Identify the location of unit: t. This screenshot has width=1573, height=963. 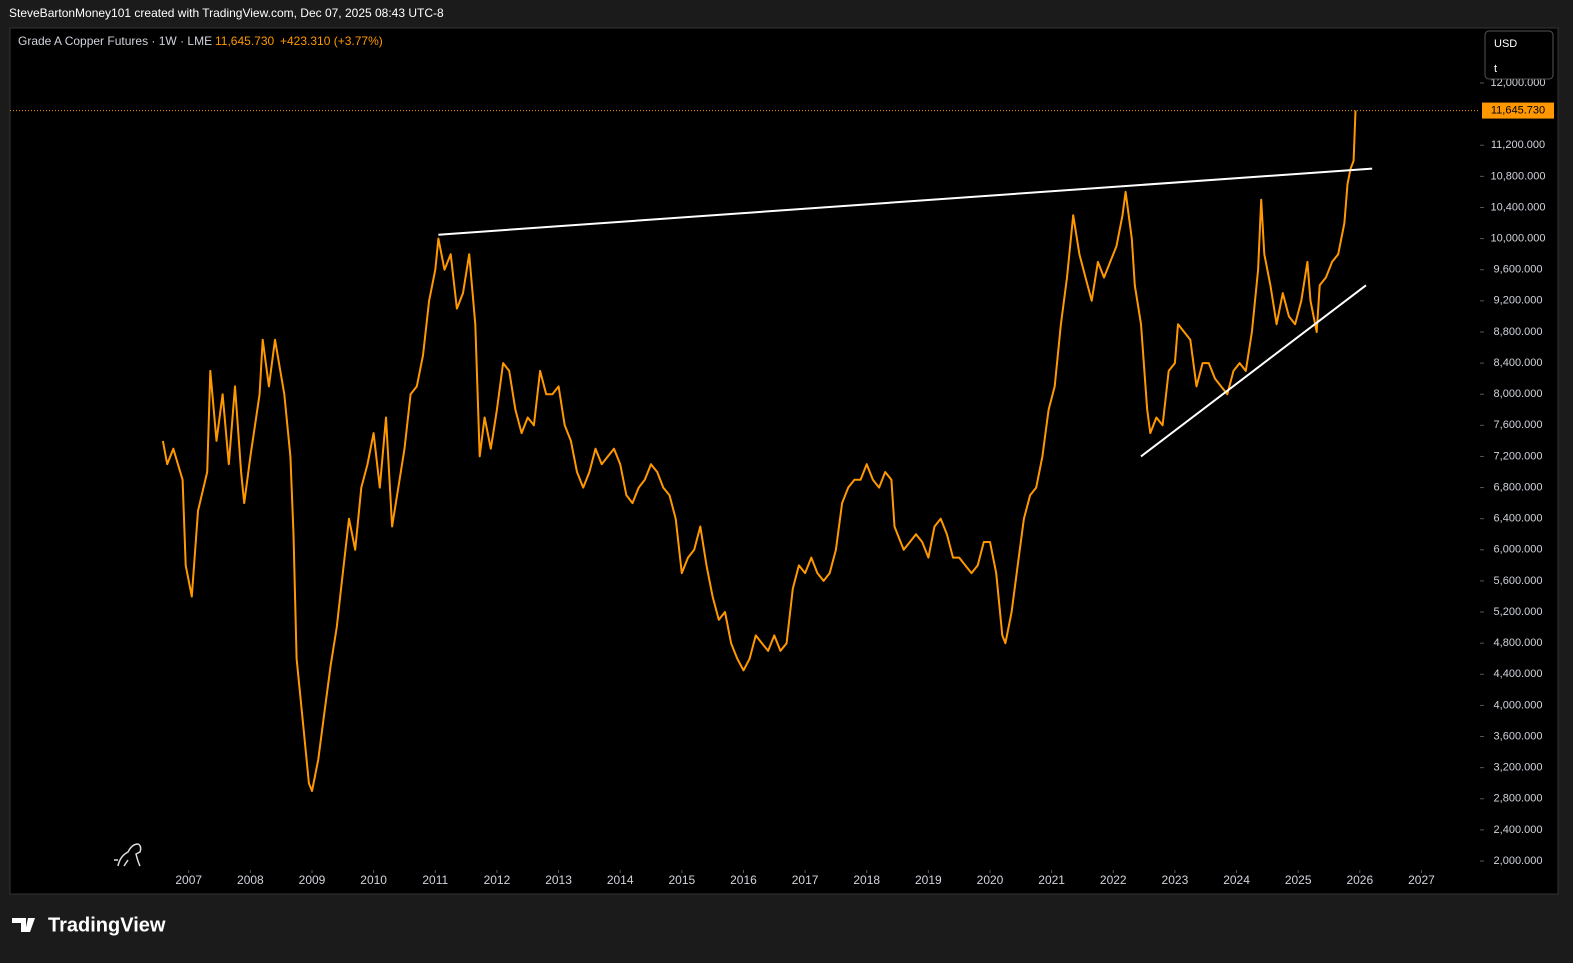
(1495, 69).